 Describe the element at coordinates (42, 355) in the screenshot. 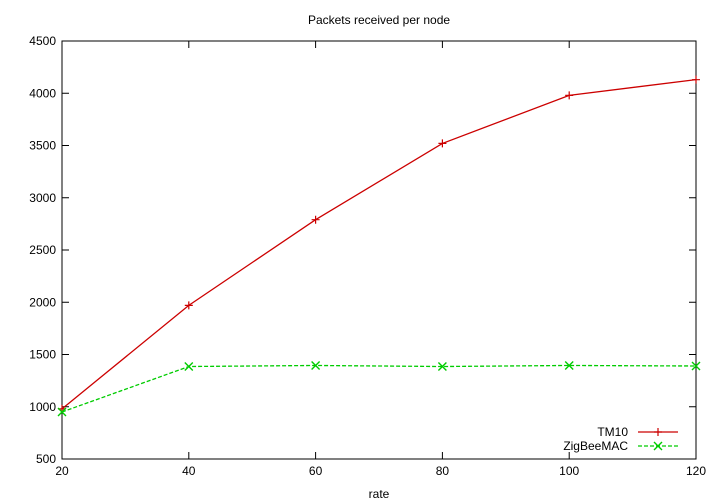

I see `y-tick-label: 1500` at that location.